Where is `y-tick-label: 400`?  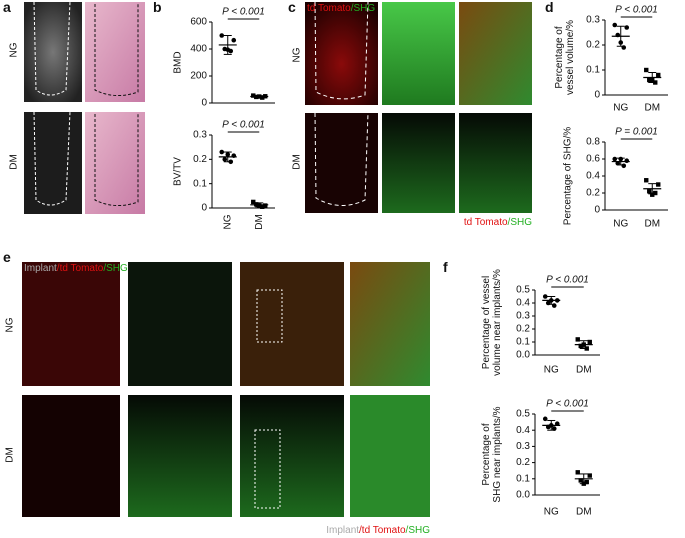 y-tick-label: 400 is located at coordinates (198, 49).